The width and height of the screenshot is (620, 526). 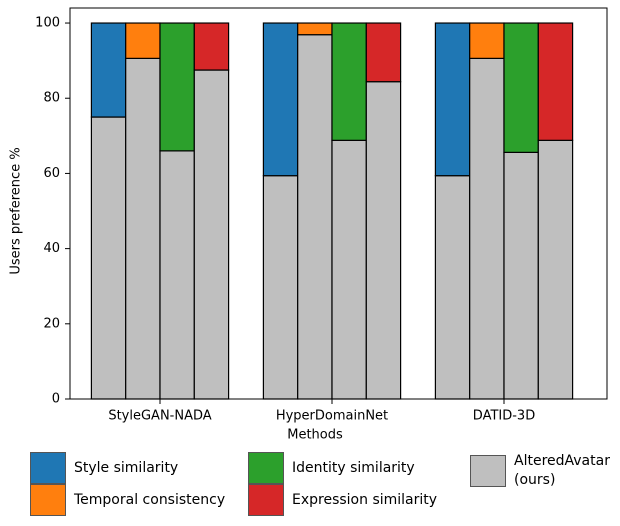 What do you see at coordinates (47, 23) in the screenshot?
I see `y-tick-label: 100` at bounding box center [47, 23].